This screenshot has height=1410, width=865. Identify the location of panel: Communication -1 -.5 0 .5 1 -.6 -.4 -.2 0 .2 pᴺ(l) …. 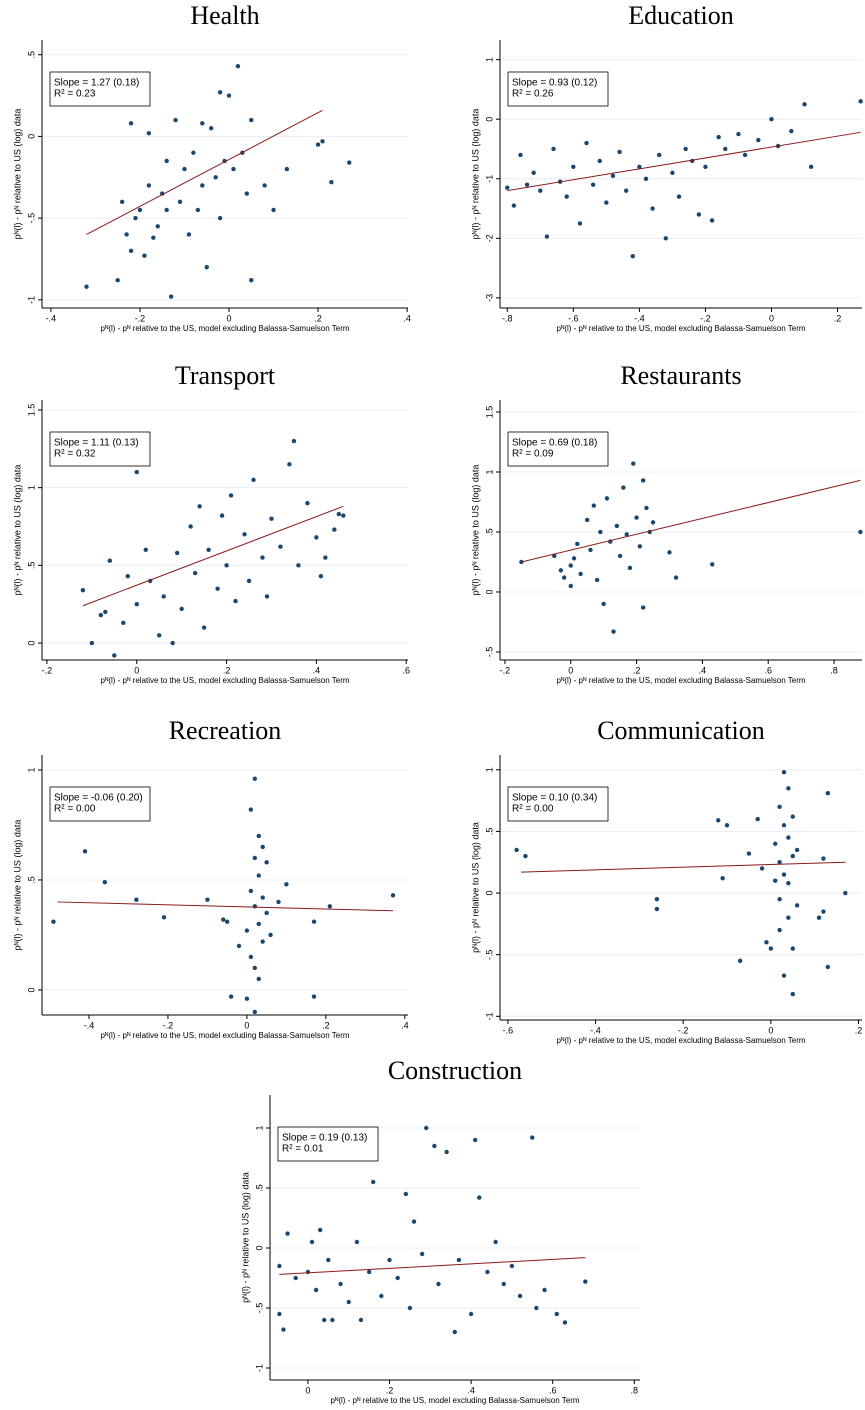
(666, 880).